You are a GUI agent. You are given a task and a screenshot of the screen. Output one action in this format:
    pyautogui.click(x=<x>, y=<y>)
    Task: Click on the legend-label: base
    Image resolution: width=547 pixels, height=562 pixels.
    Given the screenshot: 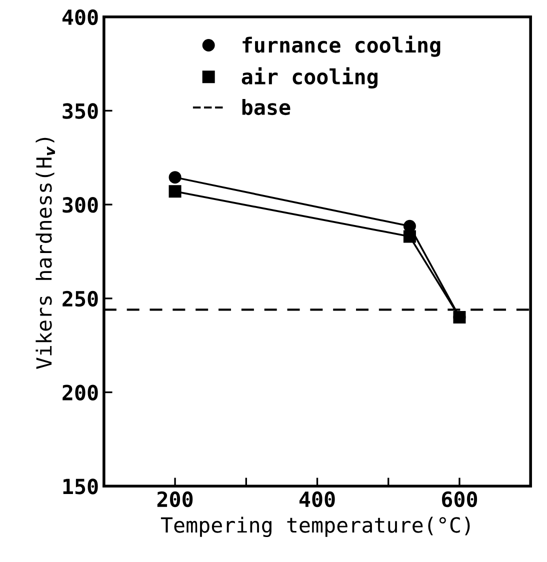 What is the action you would take?
    pyautogui.click(x=266, y=107)
    